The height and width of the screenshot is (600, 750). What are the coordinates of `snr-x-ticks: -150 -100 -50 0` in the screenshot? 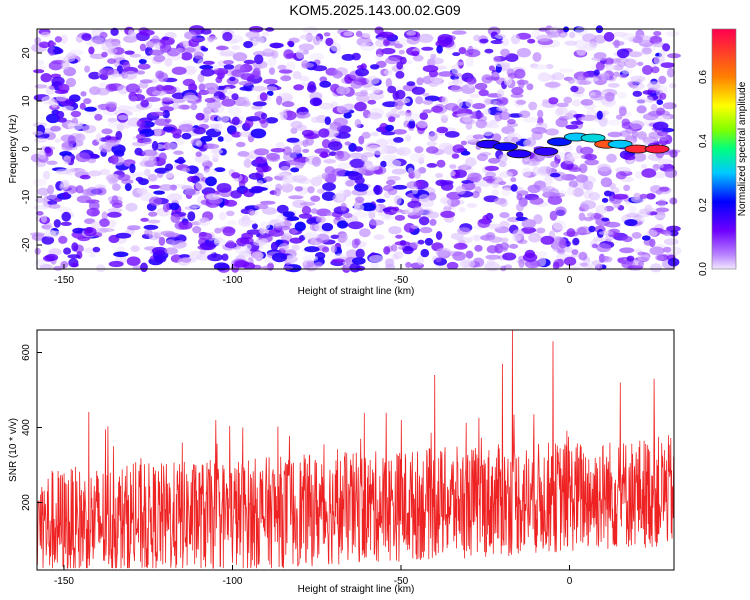 It's located at (313, 576).